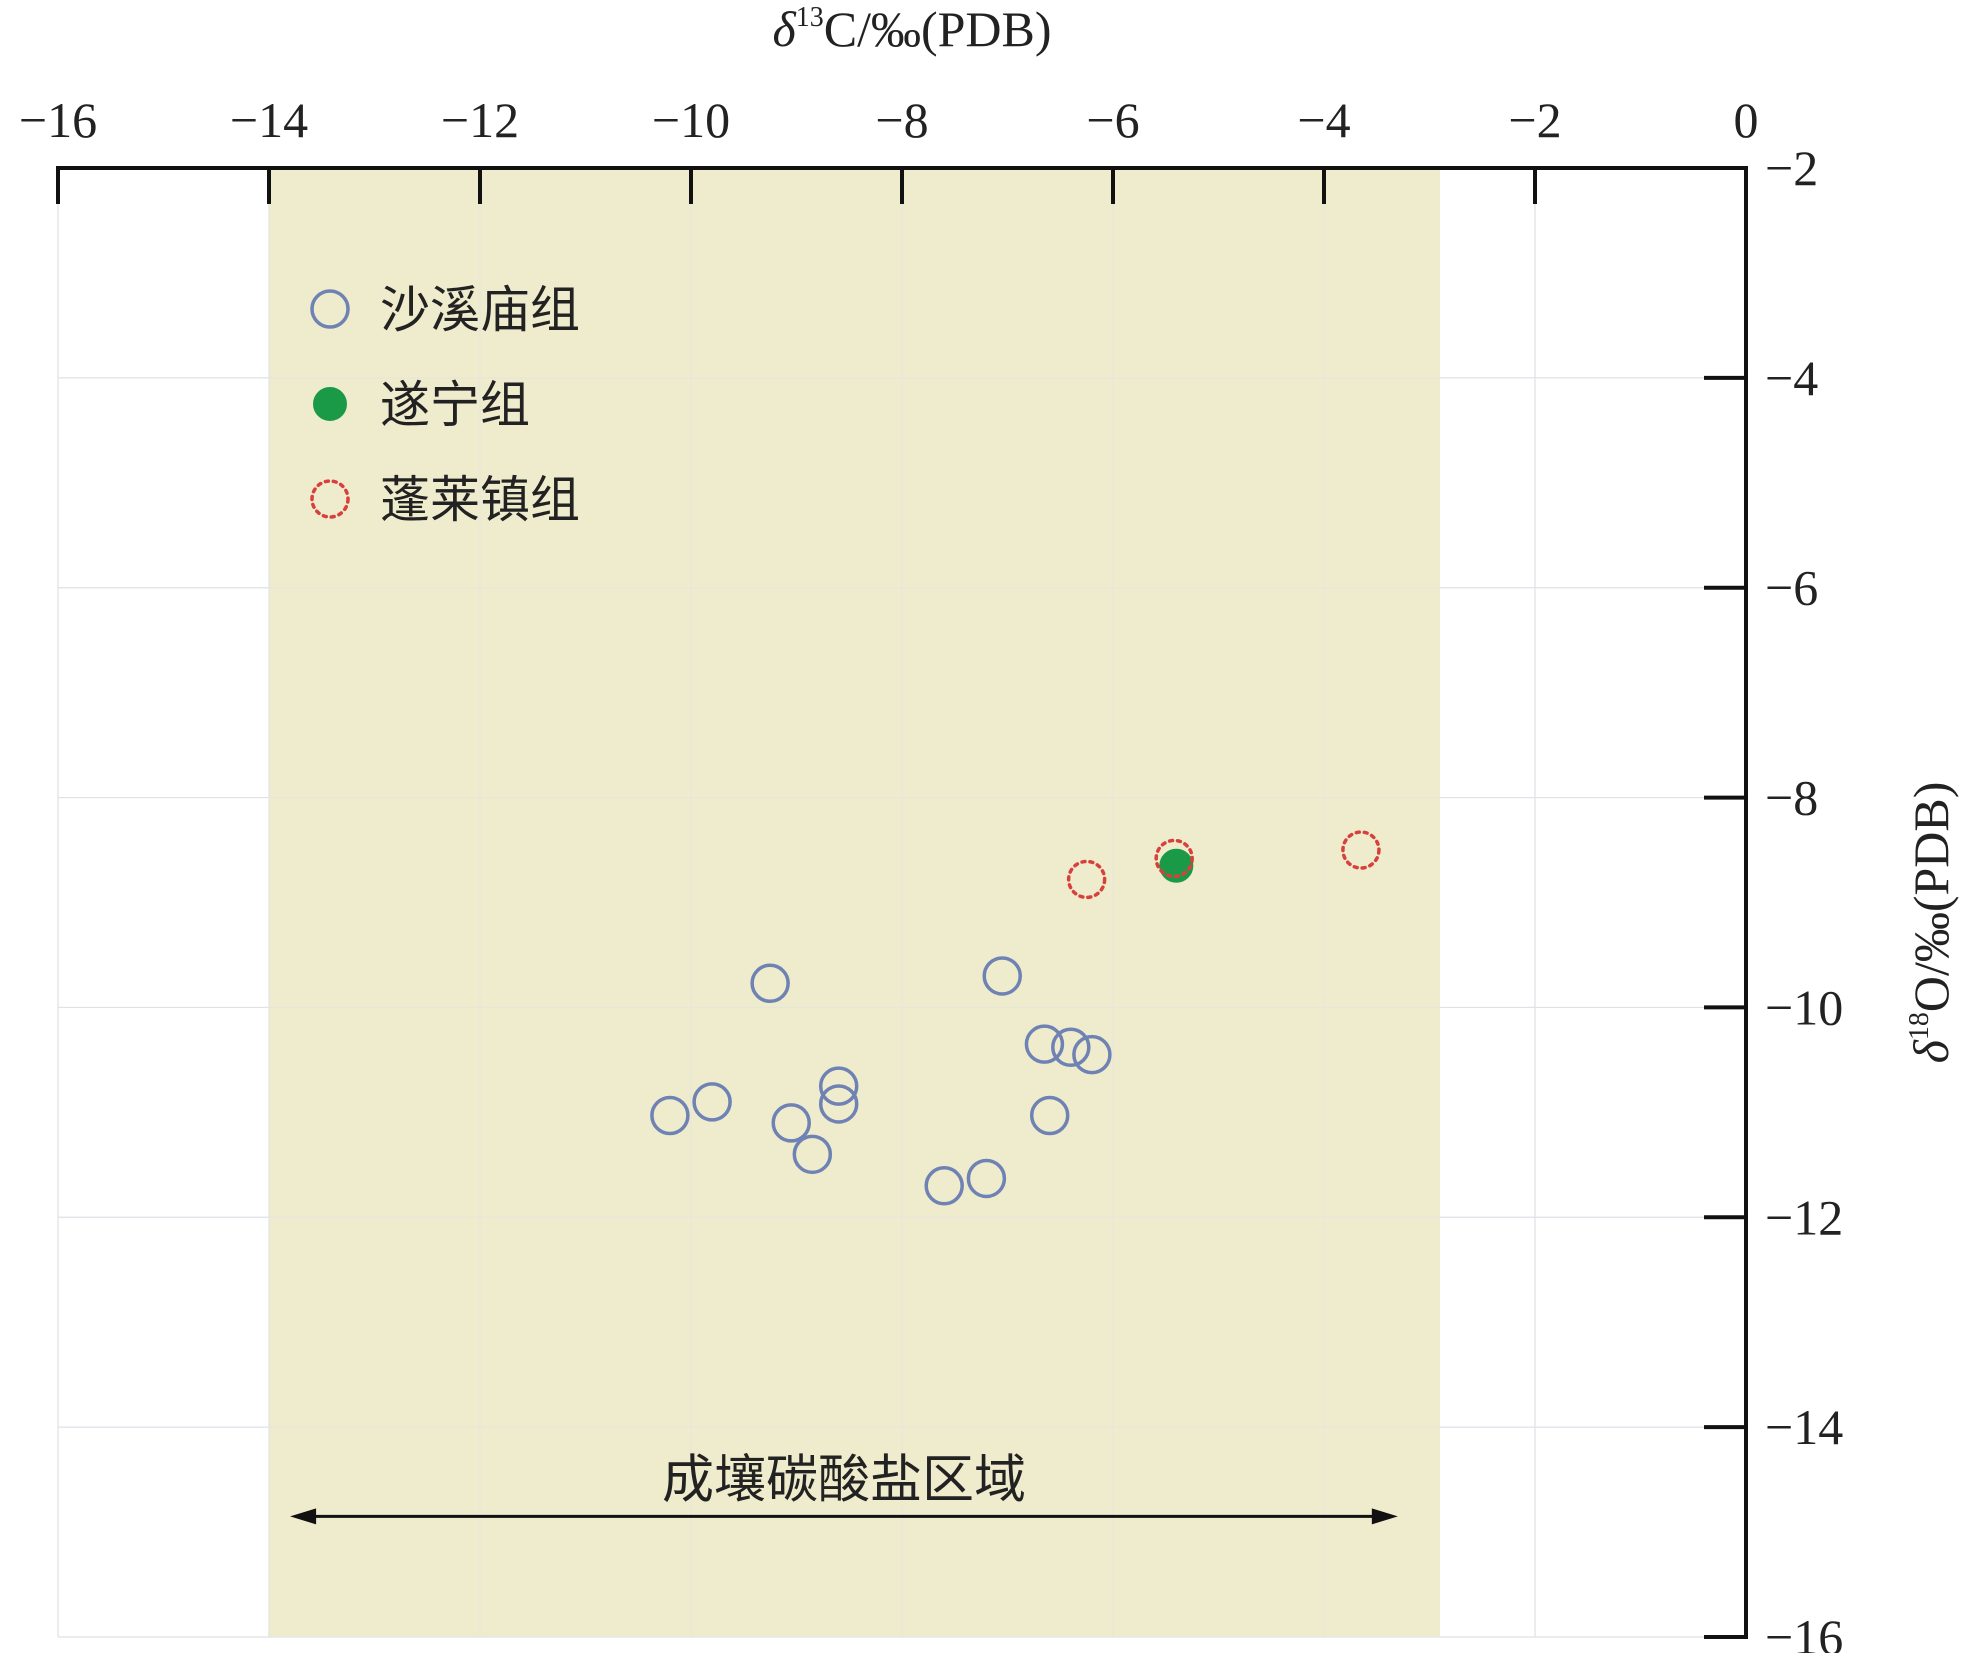 The height and width of the screenshot is (1653, 1961). I want to click on legend-label: 遂宁组, so click(455, 405).